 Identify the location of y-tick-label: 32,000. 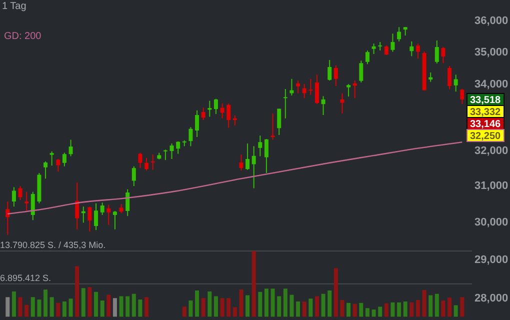
(491, 151).